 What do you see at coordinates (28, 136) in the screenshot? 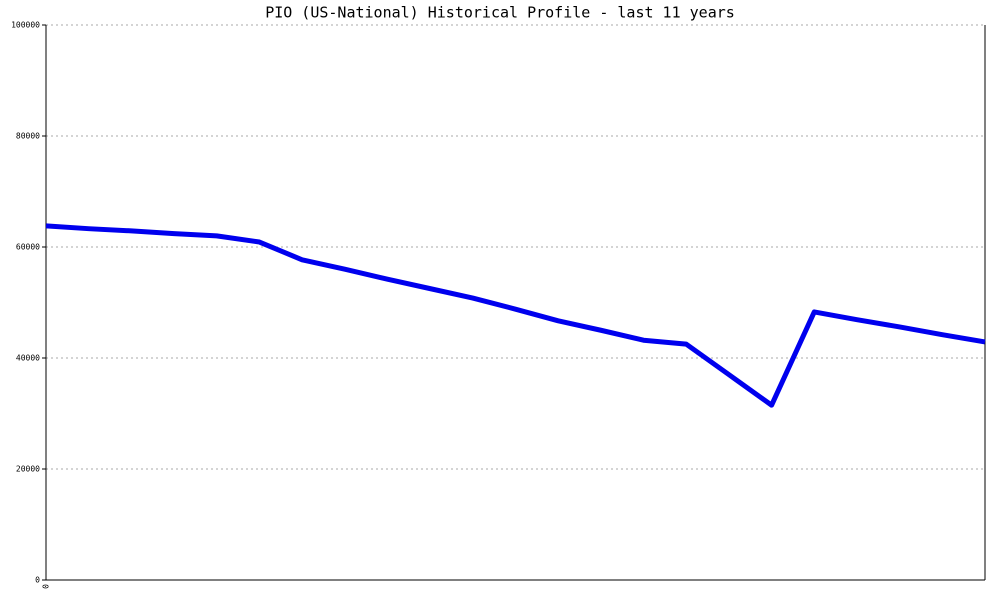
I see `y-tick-label: 80000` at bounding box center [28, 136].